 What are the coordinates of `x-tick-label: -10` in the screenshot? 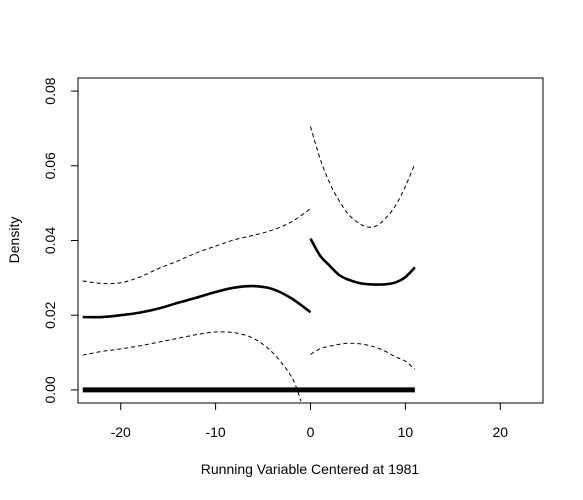 It's located at (215, 432).